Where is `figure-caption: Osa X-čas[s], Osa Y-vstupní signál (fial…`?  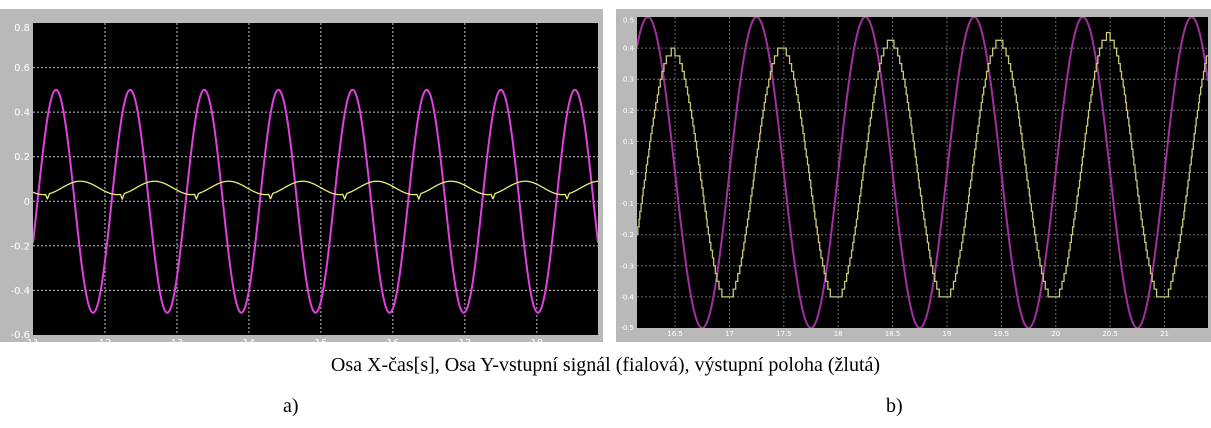 figure-caption: Osa X-čas[s], Osa Y-vstupní signál (fial… is located at coordinates (605, 365).